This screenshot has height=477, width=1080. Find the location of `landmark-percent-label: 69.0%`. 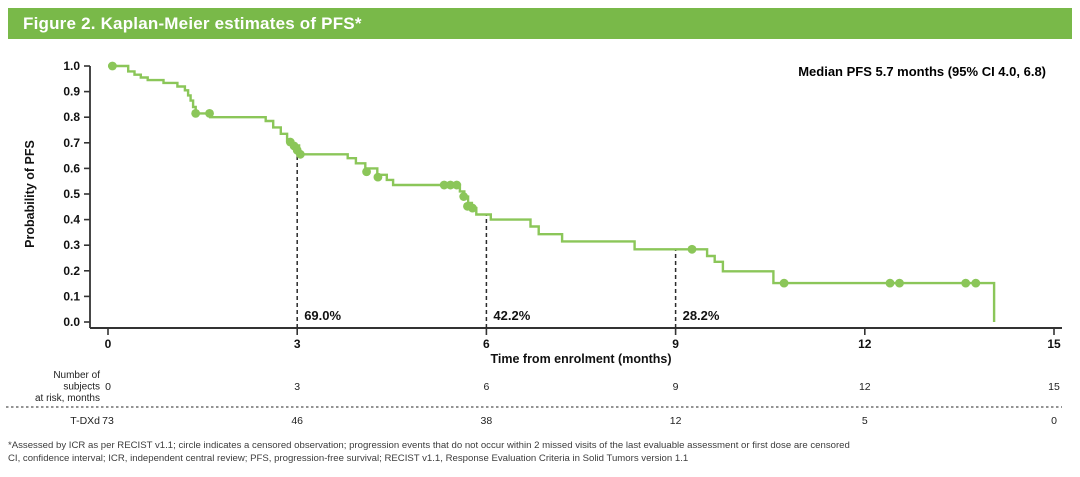

landmark-percent-label: 69.0% is located at coordinates (322, 315).